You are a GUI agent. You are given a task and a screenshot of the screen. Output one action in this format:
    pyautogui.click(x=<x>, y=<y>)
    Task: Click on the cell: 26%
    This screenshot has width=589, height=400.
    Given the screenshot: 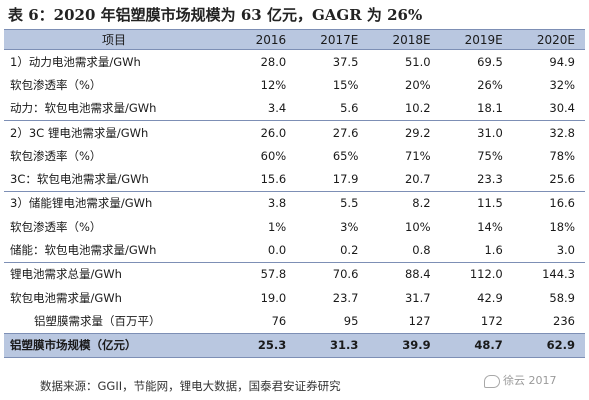 What is the action you would take?
    pyautogui.click(x=490, y=84)
    